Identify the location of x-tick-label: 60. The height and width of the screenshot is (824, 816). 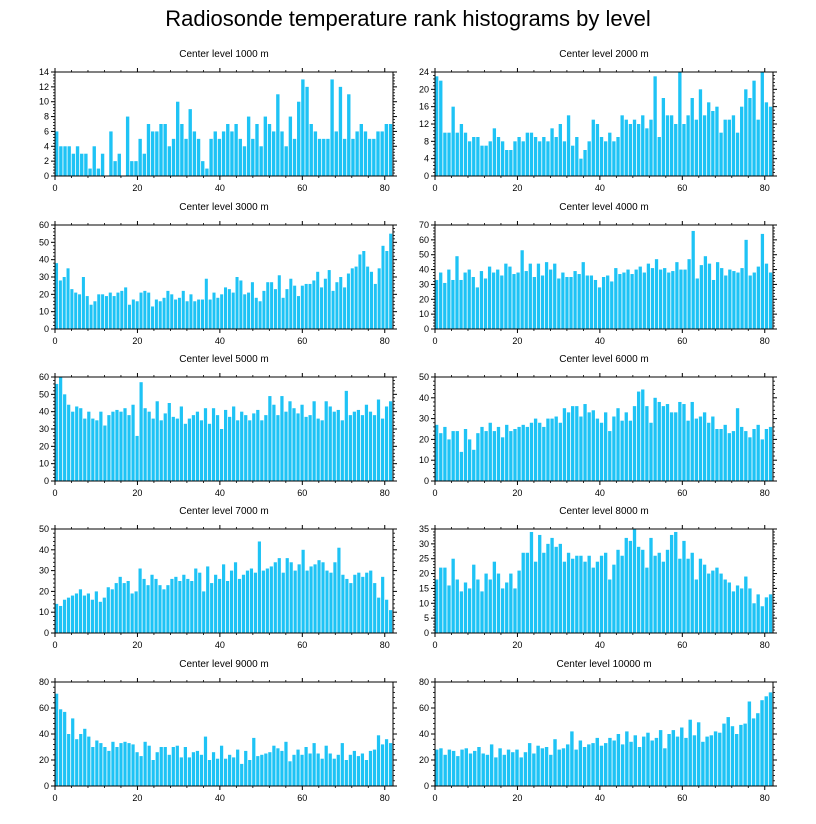
(302, 645).